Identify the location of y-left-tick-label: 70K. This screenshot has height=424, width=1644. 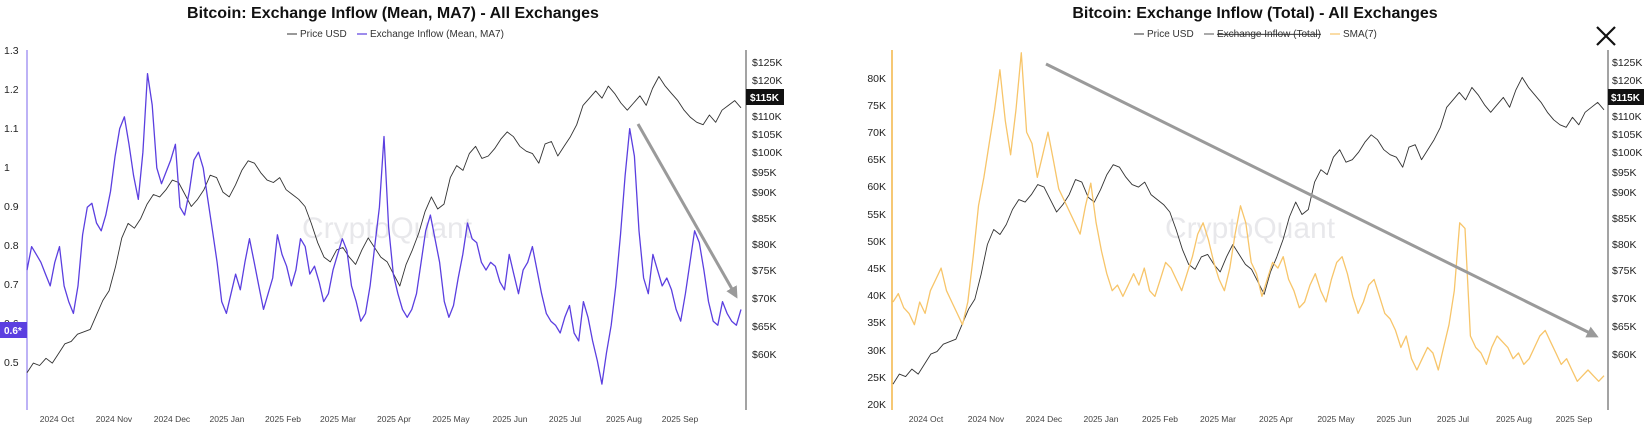
(876, 133).